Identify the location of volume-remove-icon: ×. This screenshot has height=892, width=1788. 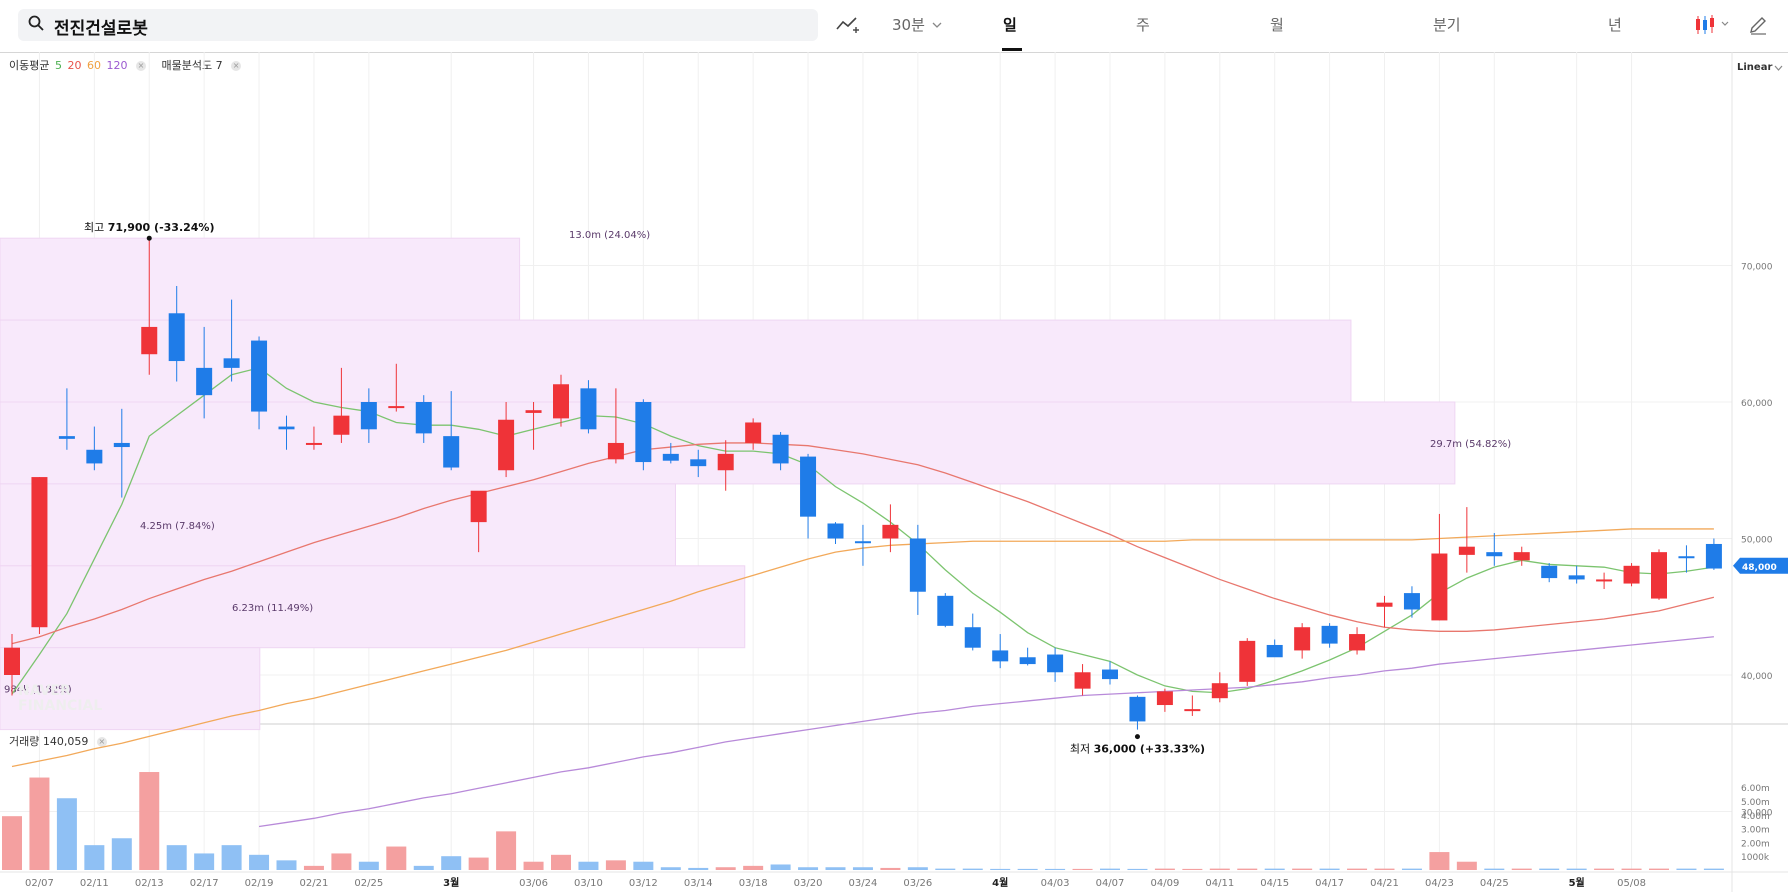
(101, 742).